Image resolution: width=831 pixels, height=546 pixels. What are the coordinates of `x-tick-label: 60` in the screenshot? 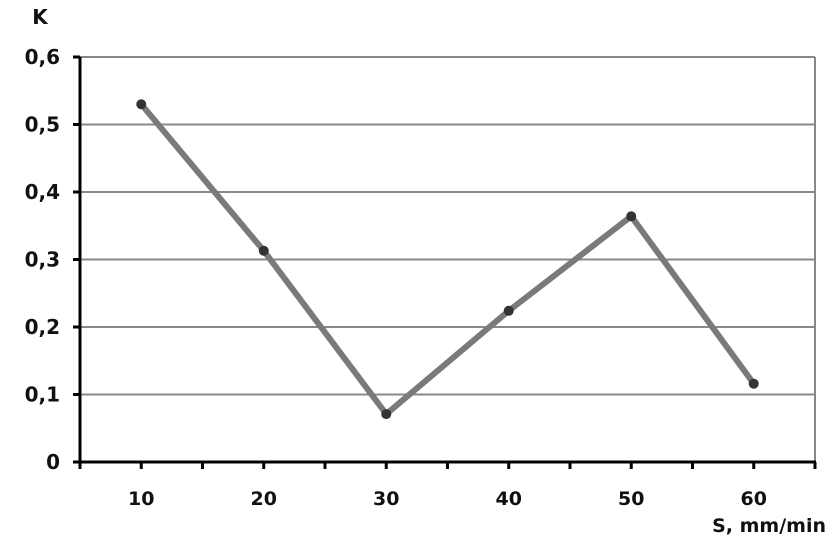 It's located at (754, 499).